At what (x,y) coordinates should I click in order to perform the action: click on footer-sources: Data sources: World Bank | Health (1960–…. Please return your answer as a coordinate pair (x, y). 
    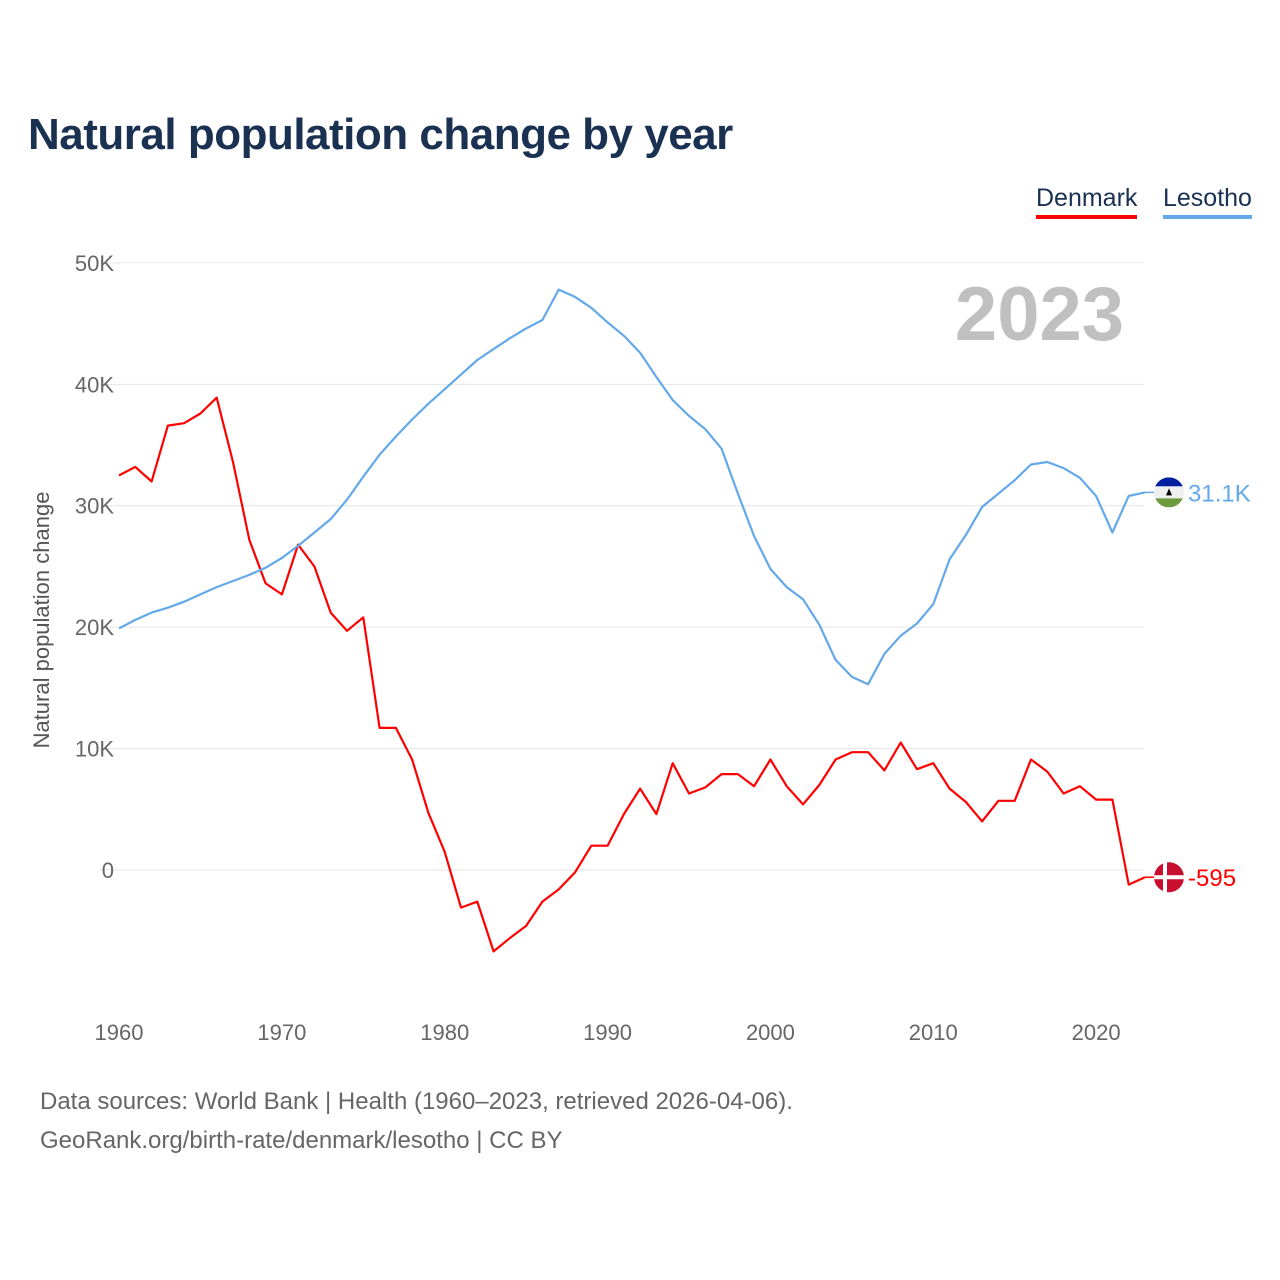
    Looking at the image, I should click on (416, 1101).